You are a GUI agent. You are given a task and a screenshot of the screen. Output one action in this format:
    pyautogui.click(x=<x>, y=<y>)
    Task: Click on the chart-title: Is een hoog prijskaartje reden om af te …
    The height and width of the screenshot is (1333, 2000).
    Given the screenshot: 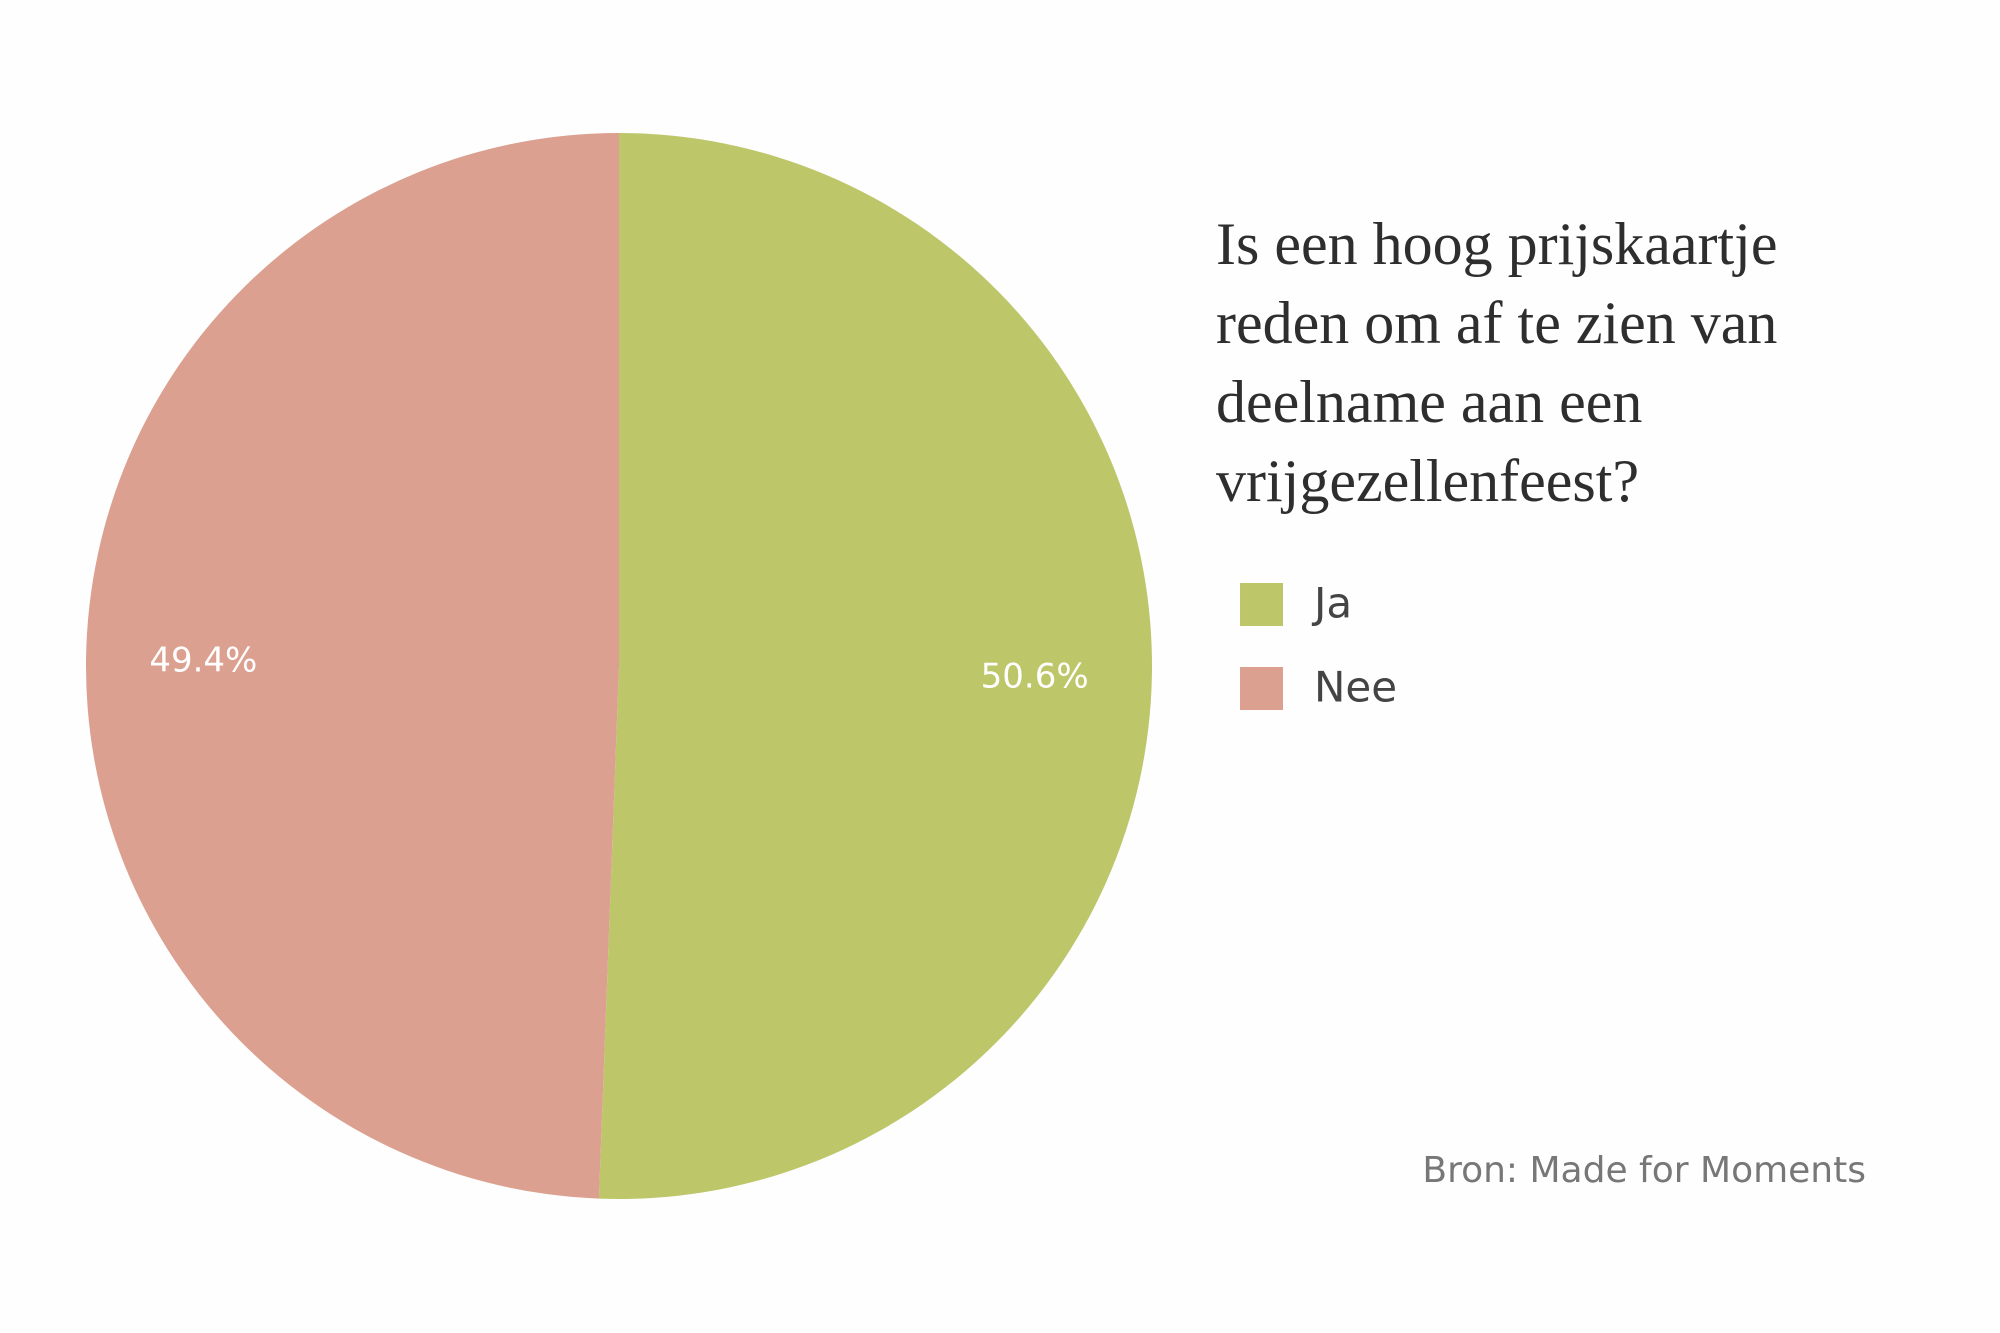 What is the action you would take?
    pyautogui.click(x=1497, y=362)
    